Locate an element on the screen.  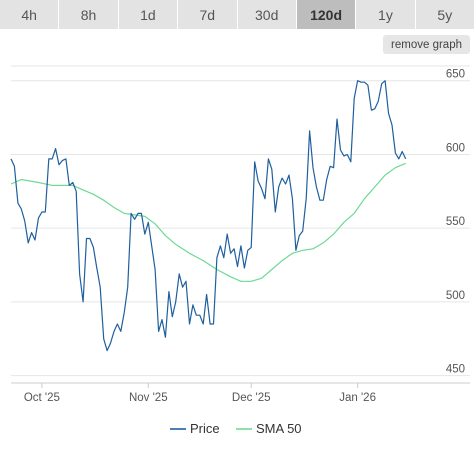
legend-label-sma-50: SMA 50 is located at coordinates (279, 428).